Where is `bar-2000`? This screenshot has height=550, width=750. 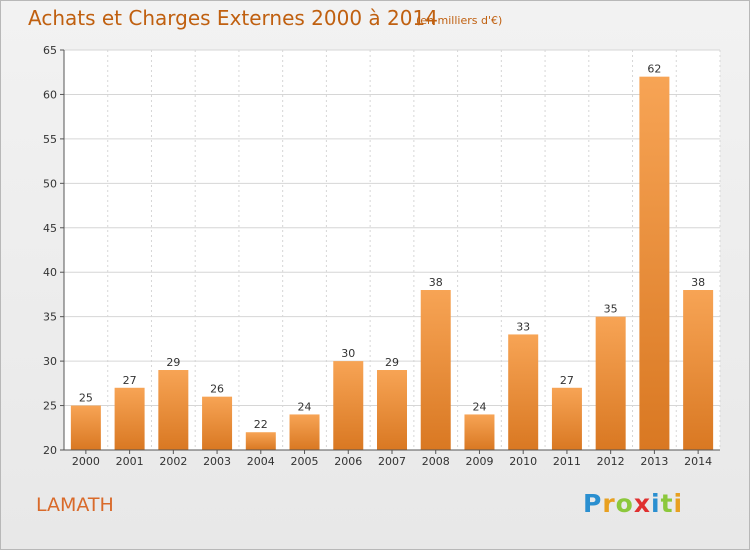
bar-2000 is located at coordinates (85, 427).